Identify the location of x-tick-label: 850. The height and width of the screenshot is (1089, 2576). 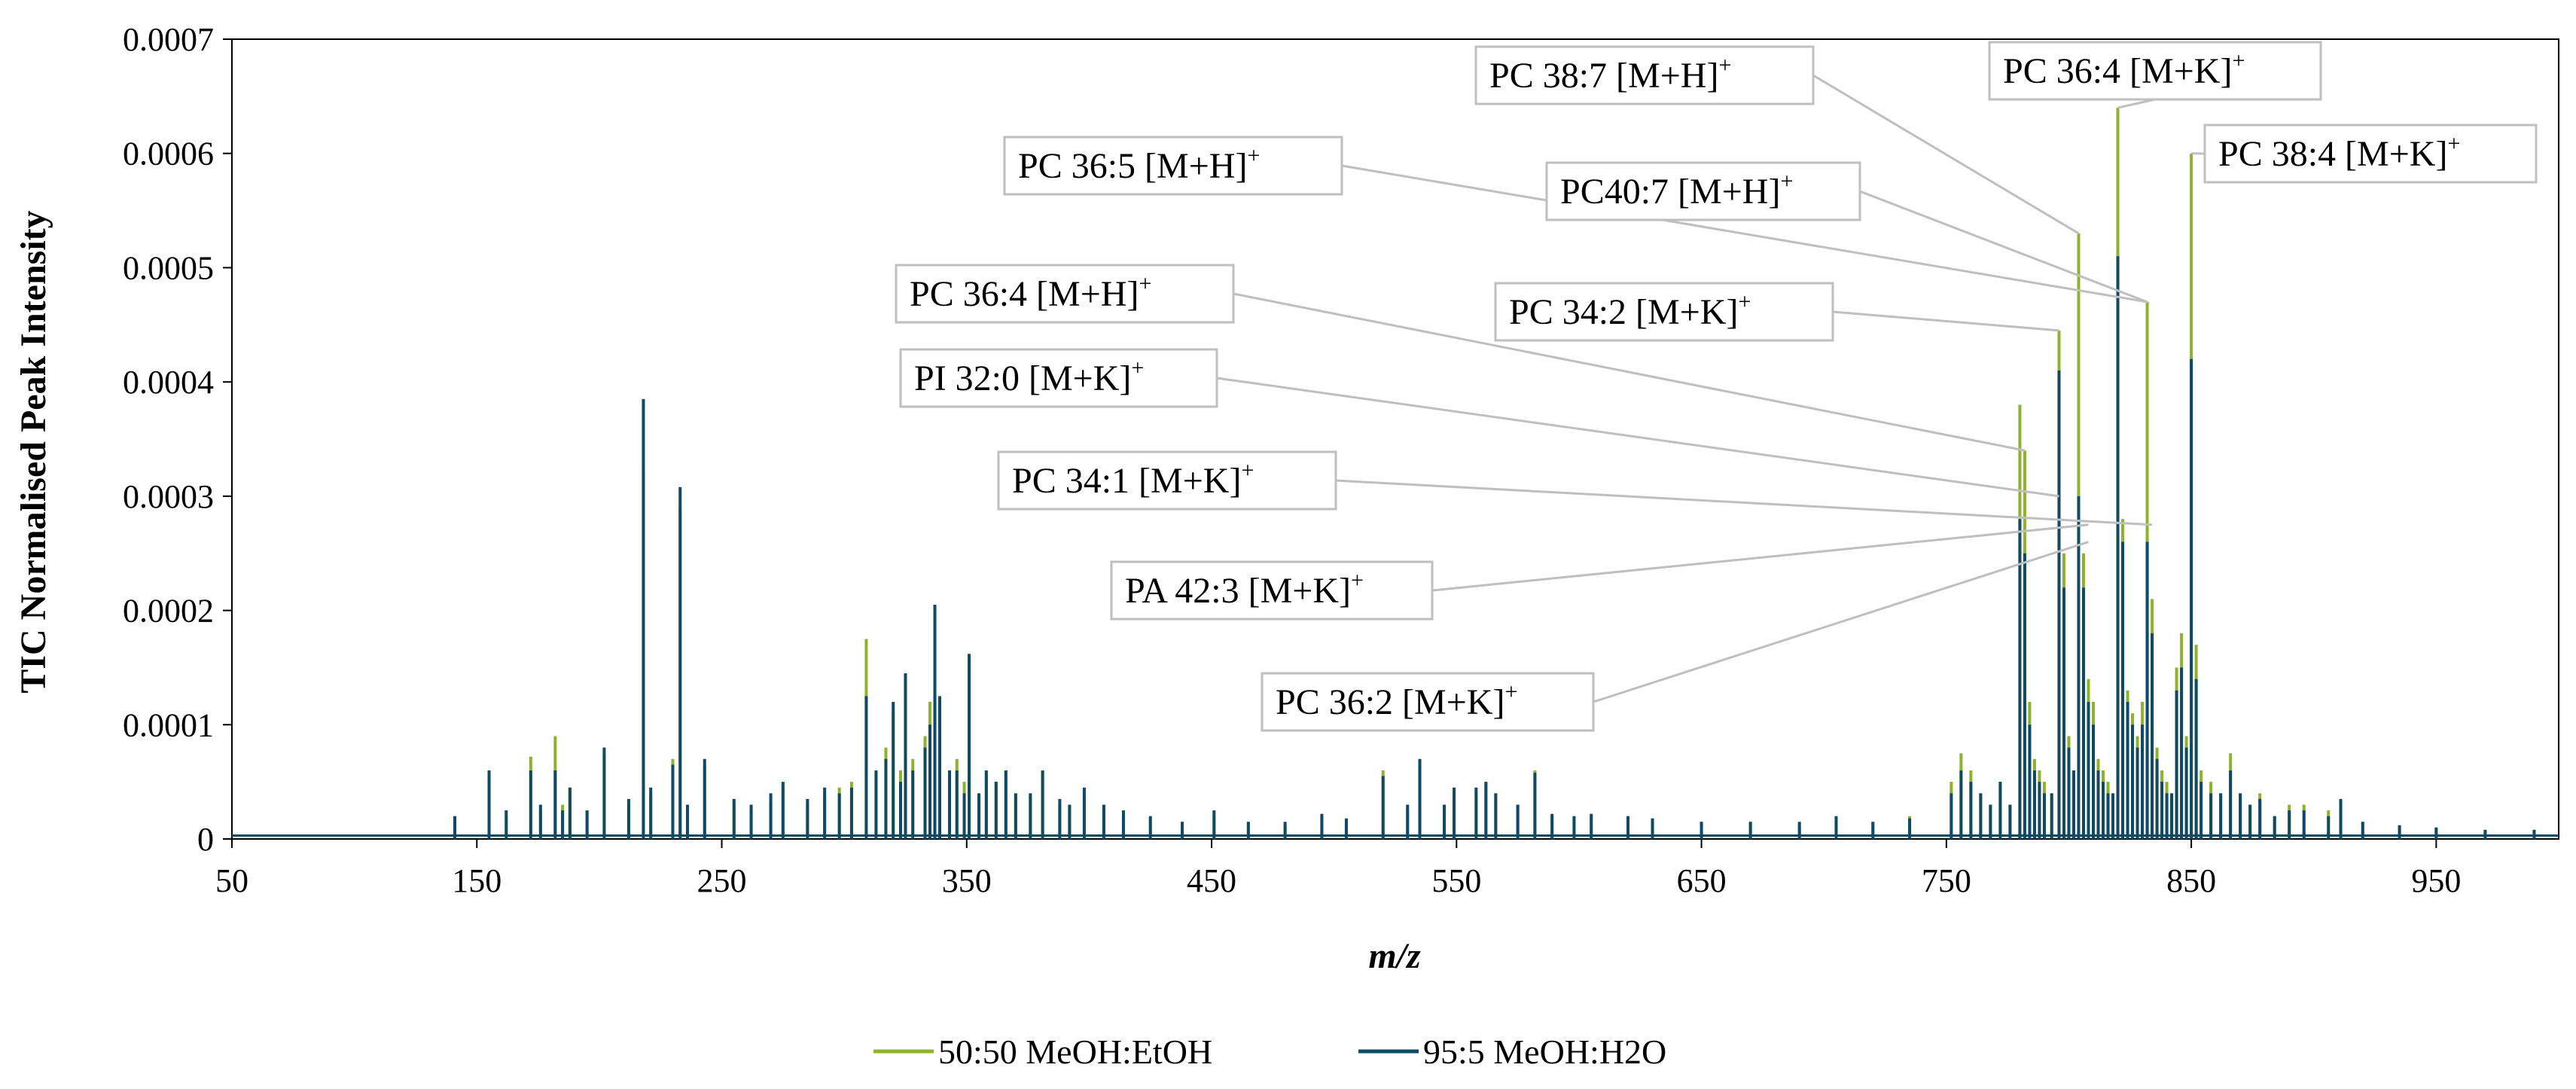
(2191, 881).